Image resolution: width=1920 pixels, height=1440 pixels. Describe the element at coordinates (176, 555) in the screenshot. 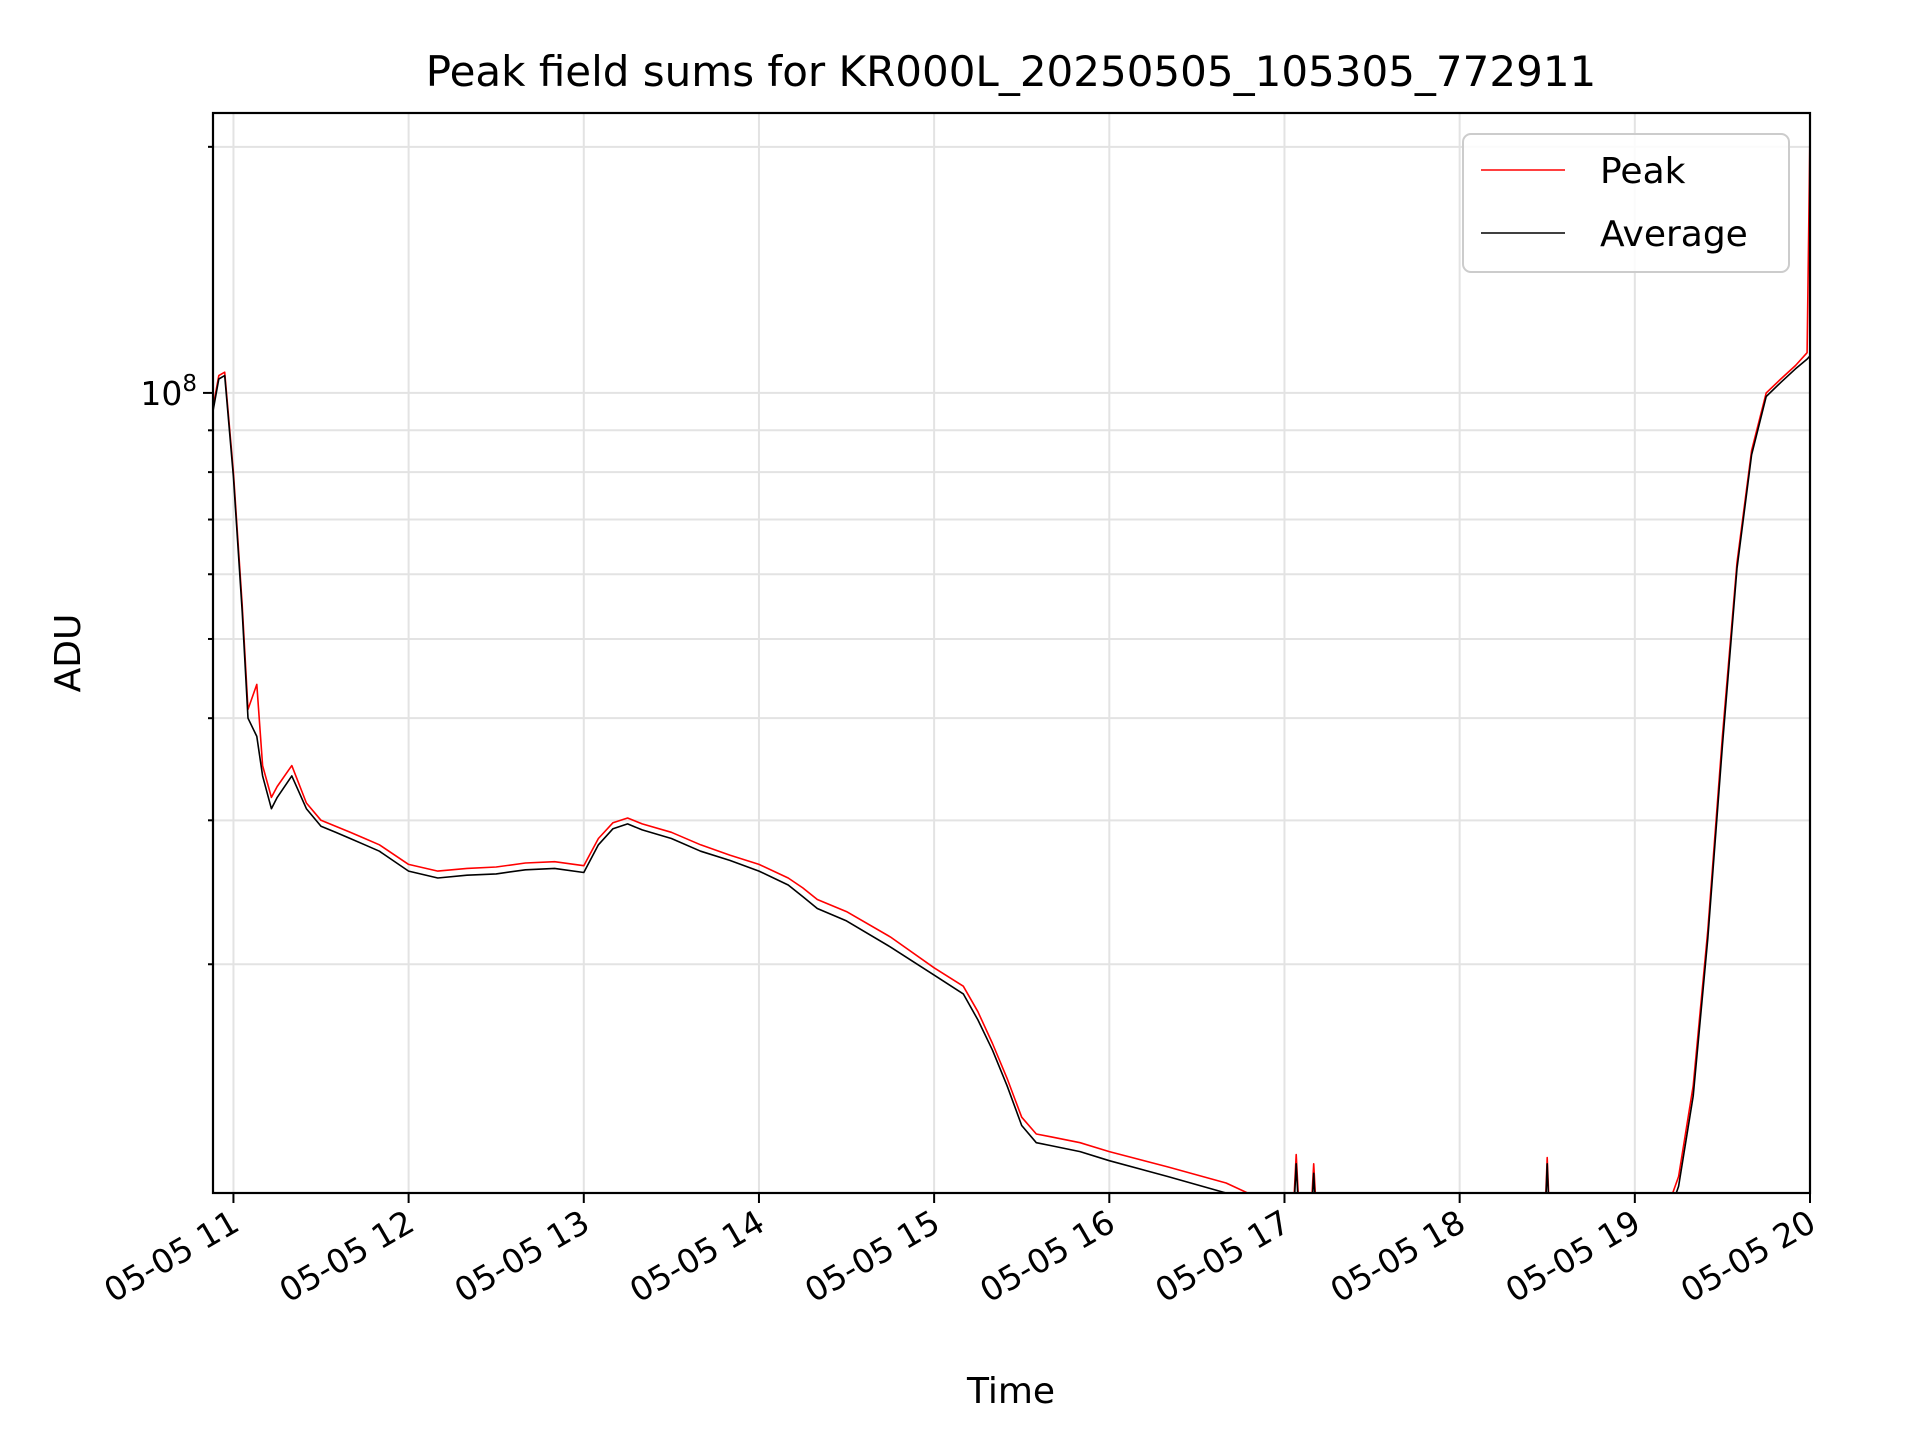

I see `y-axis: 108` at that location.